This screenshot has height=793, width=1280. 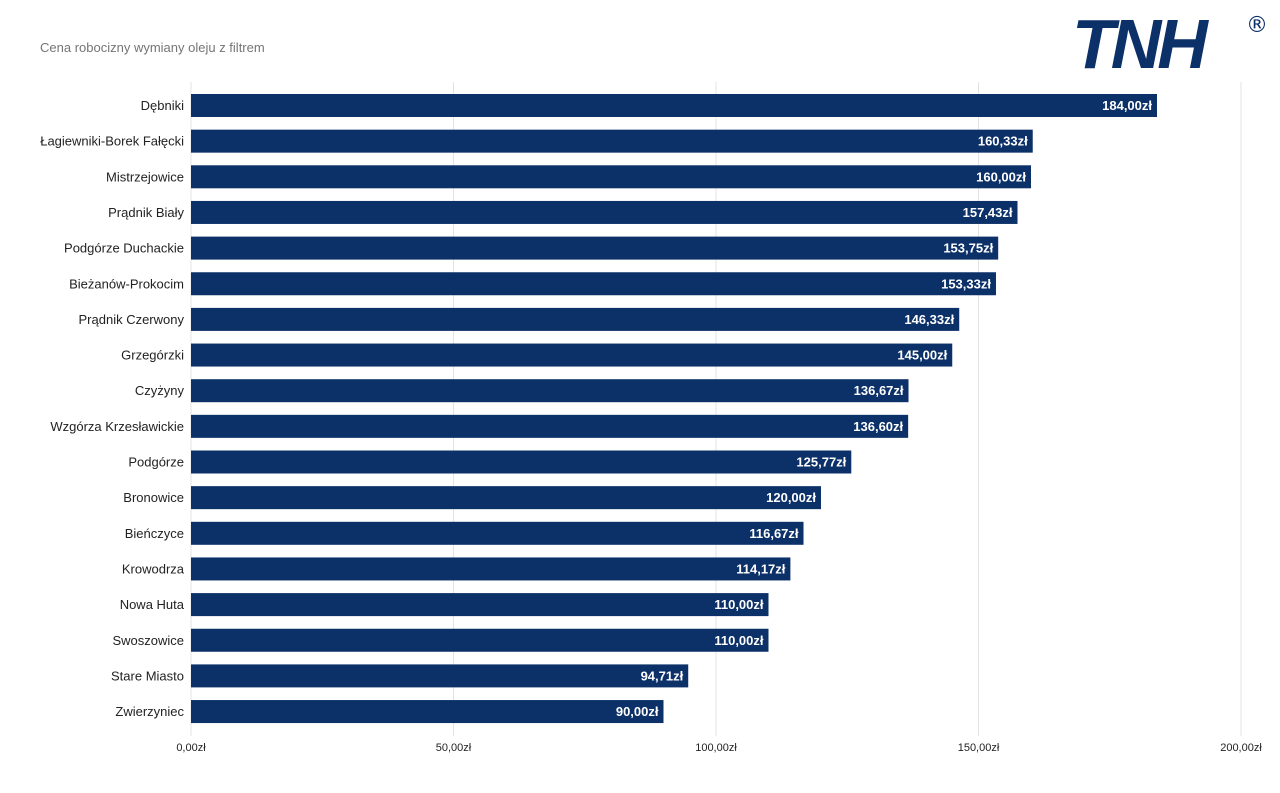 What do you see at coordinates (1003, 141) in the screenshot?
I see `value-label: 160,33zł` at bounding box center [1003, 141].